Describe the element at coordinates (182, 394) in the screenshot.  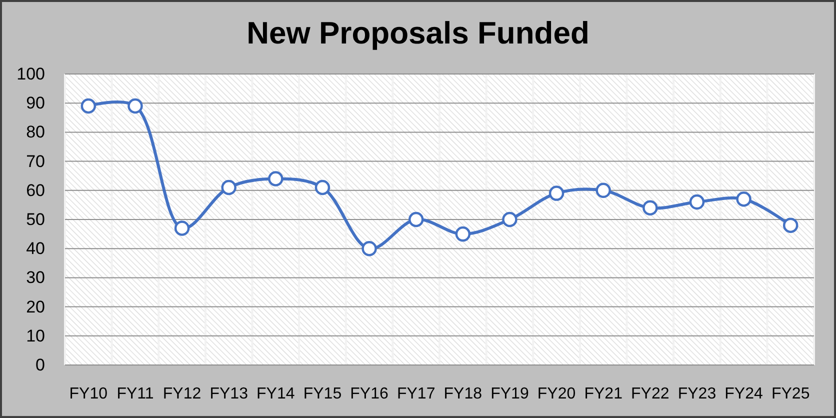
I see `x-tick-label: FY12` at that location.